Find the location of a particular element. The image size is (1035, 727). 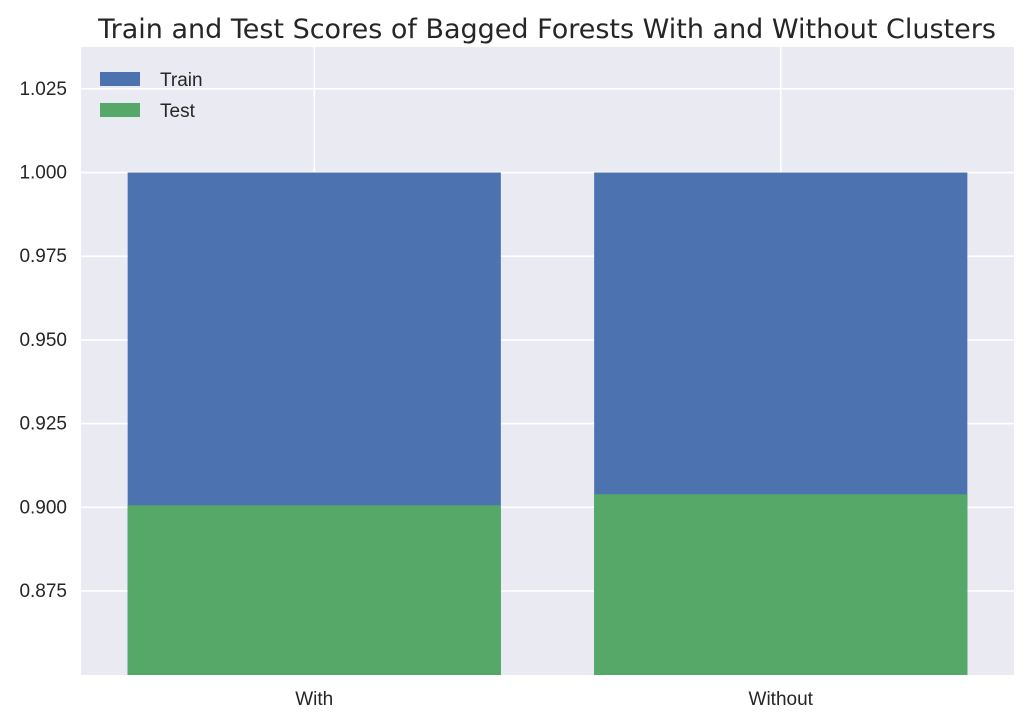

y-tick-label: 0.925 is located at coordinates (43, 424).